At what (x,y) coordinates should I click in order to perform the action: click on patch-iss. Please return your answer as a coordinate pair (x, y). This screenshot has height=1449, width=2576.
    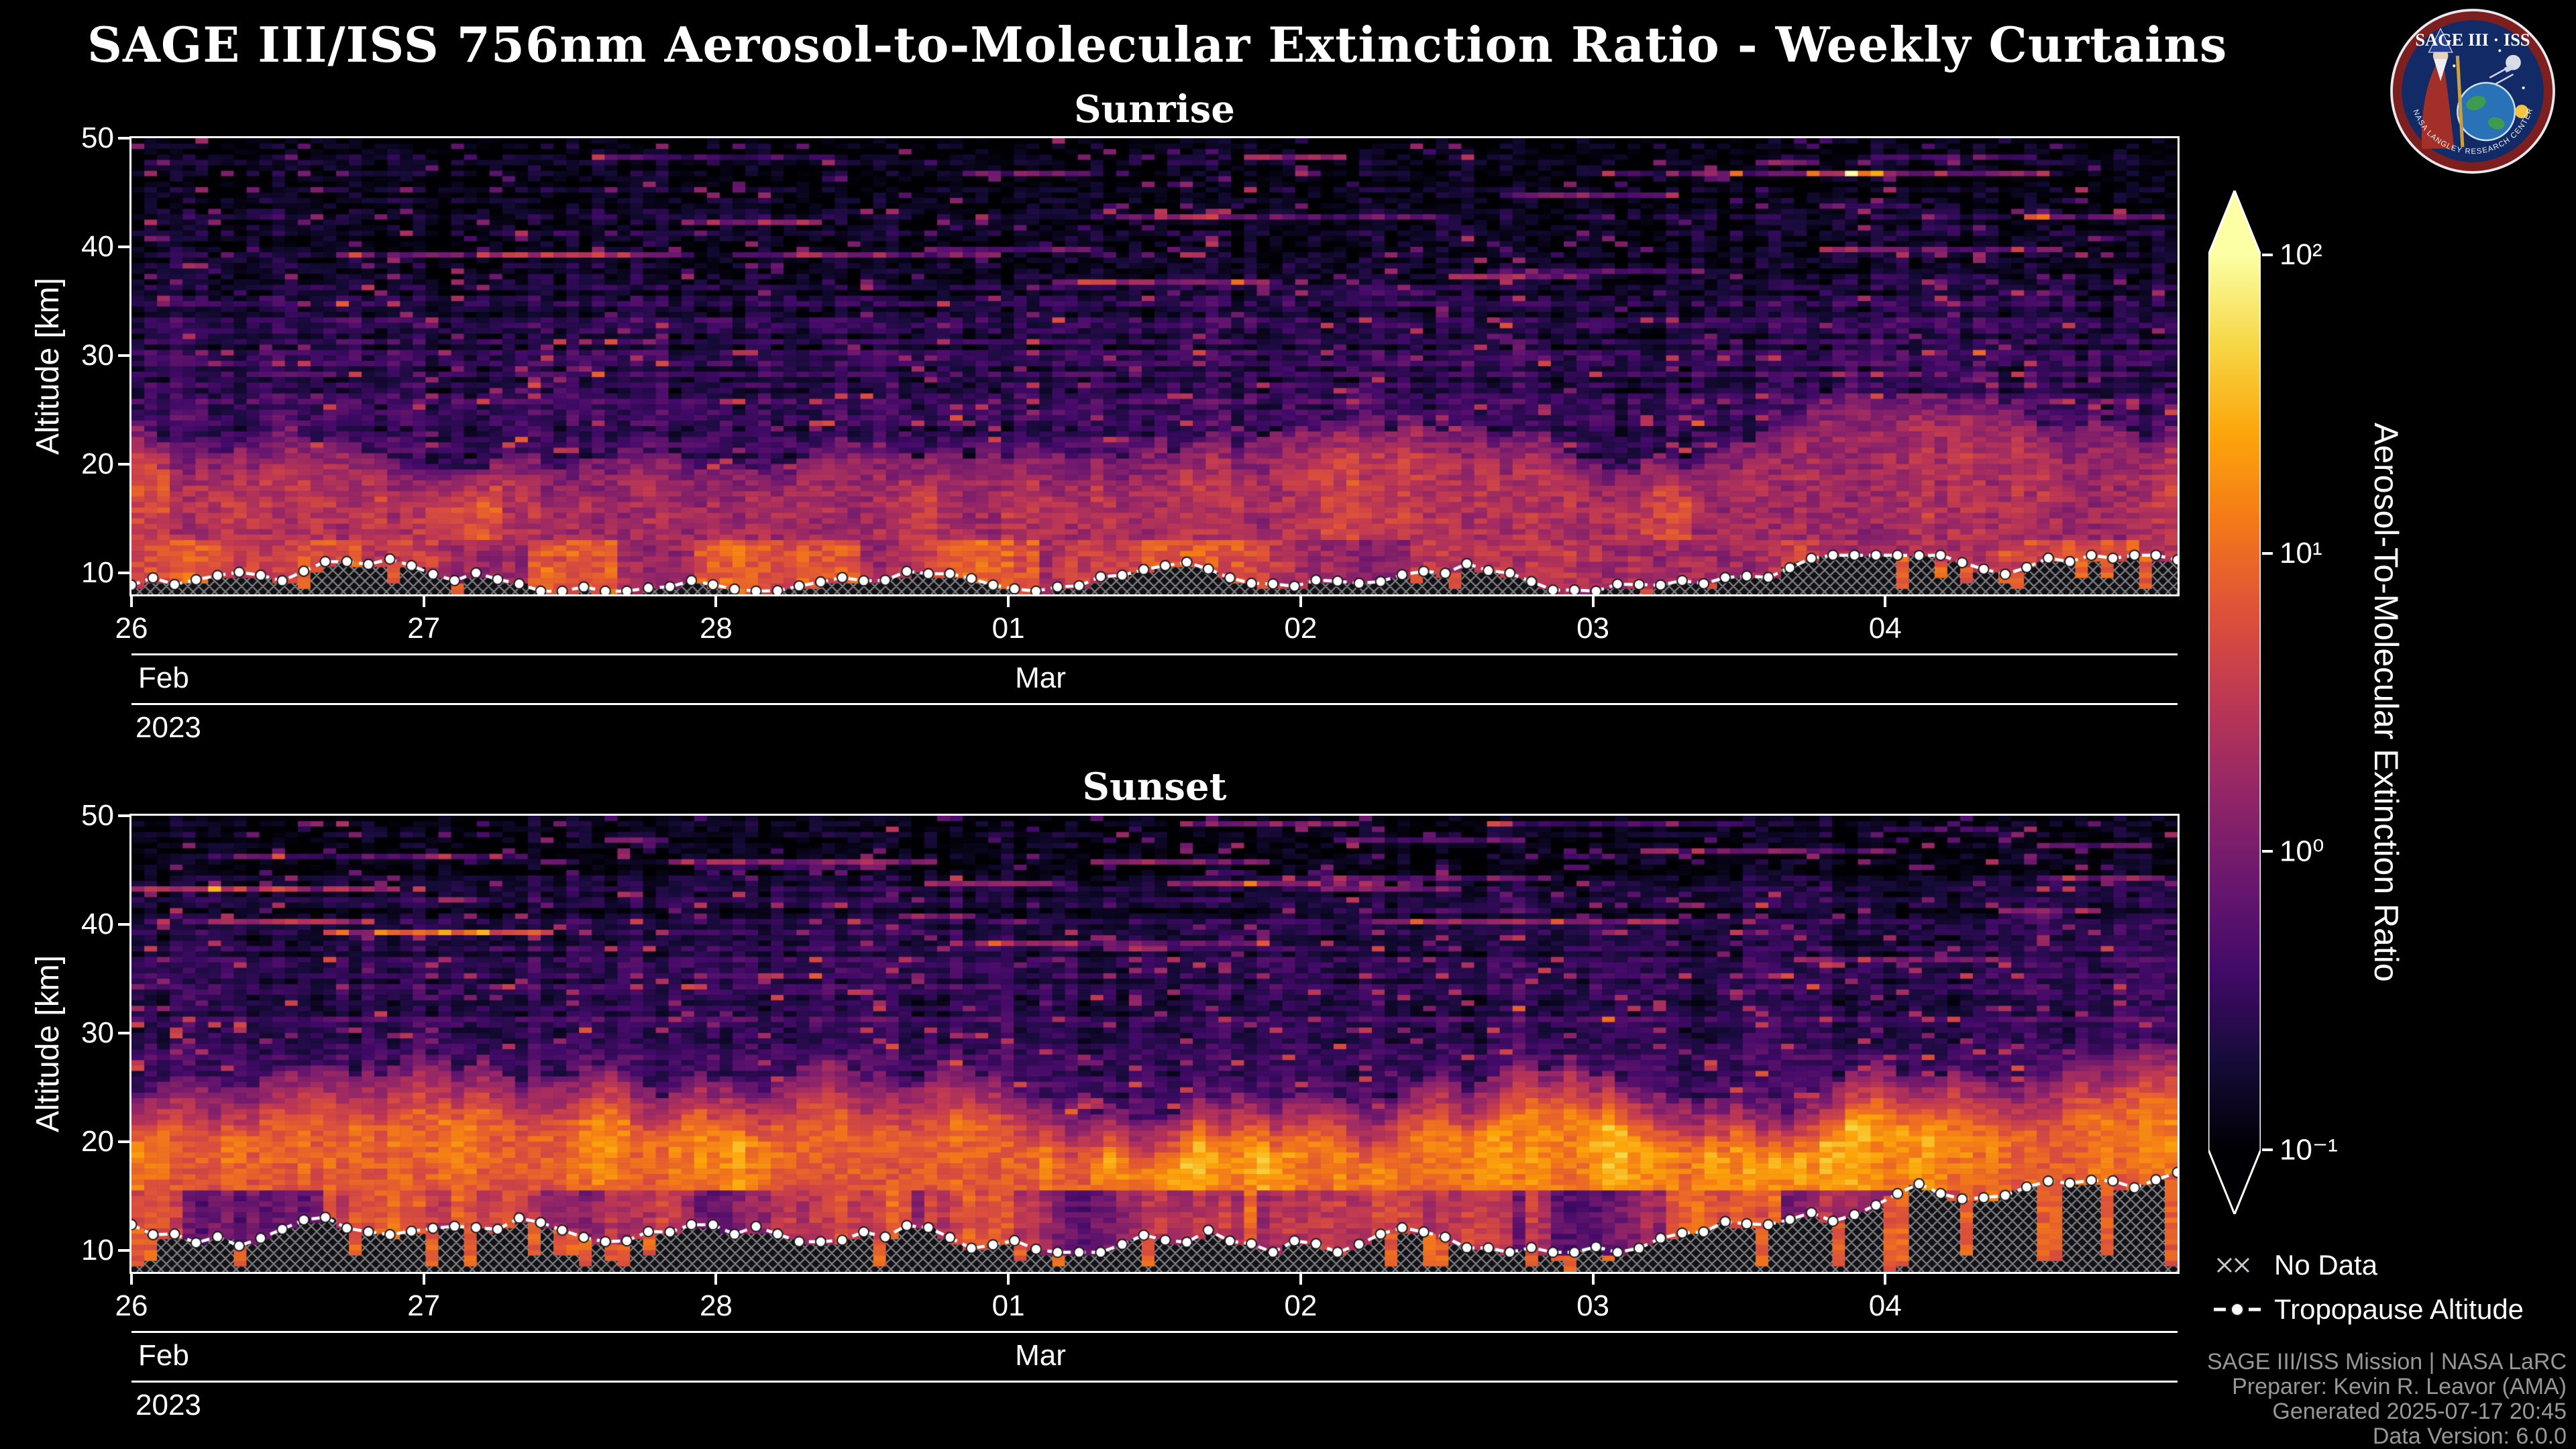
    Looking at the image, I should click on (2509, 68).